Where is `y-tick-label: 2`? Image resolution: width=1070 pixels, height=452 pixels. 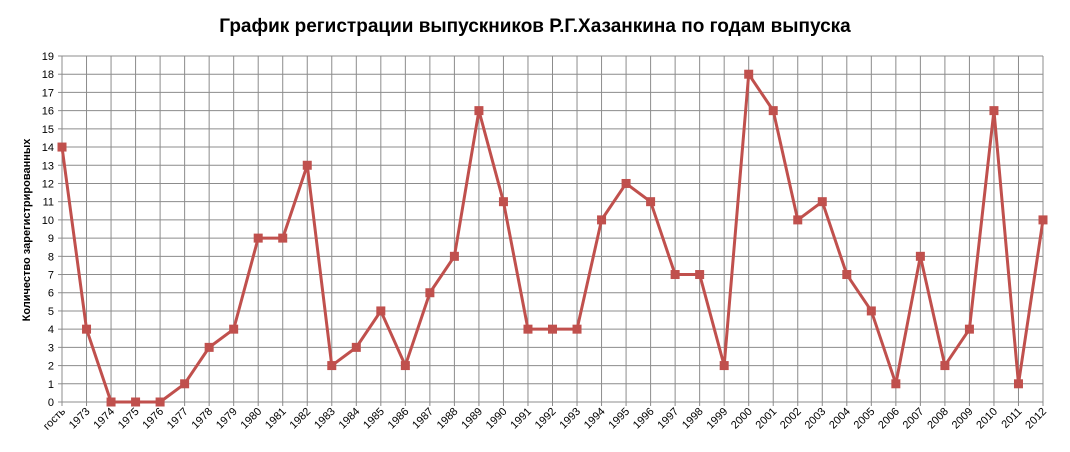
y-tick-label: 2 is located at coordinates (51, 367).